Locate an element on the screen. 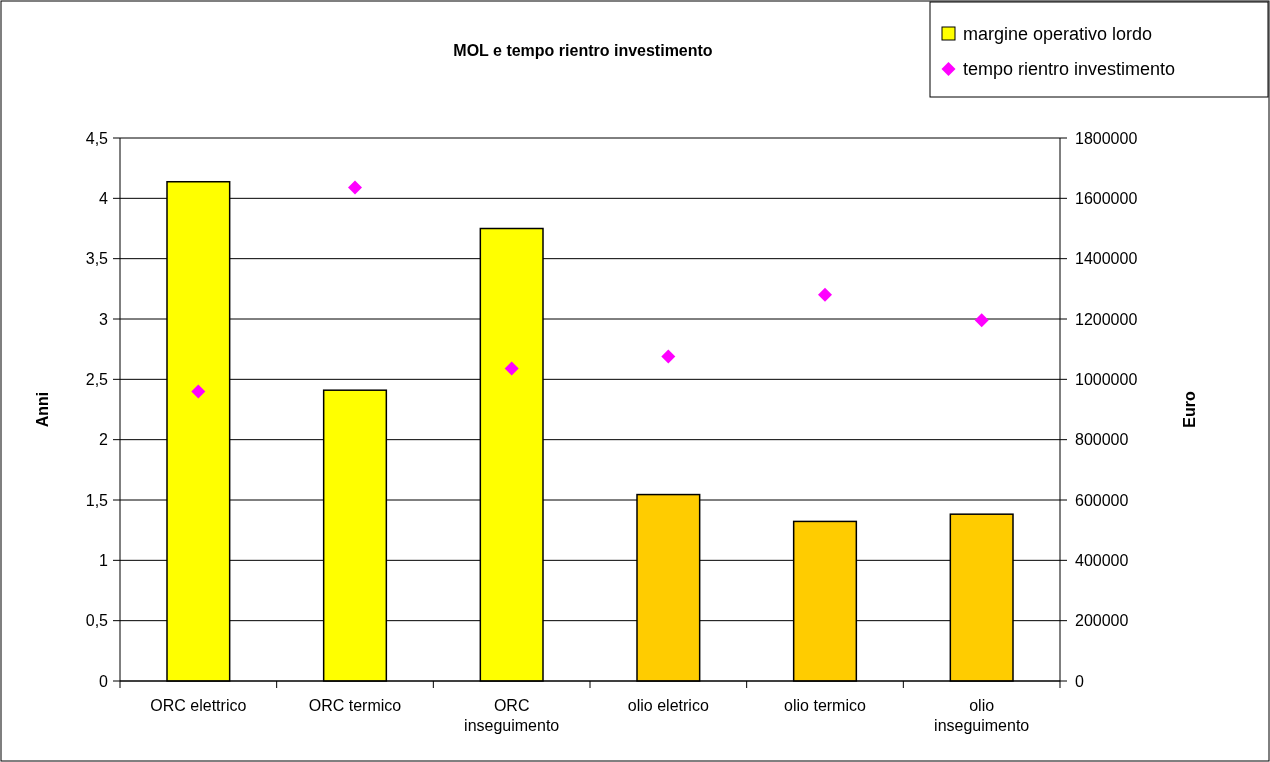 This screenshot has width=1270, height=762. y2-axis-title: Euro is located at coordinates (1189, 409).